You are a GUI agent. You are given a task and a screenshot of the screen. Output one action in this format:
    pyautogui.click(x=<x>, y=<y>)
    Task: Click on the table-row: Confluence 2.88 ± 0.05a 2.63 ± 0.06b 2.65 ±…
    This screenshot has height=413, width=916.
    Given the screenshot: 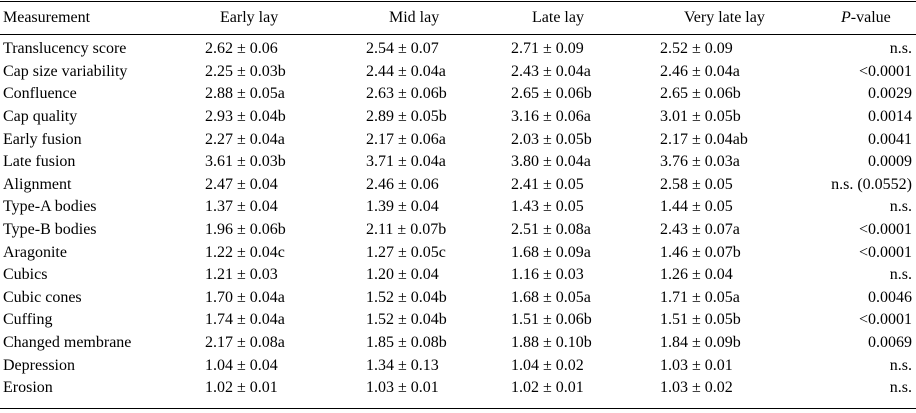 What is the action you would take?
    pyautogui.click(x=458, y=94)
    